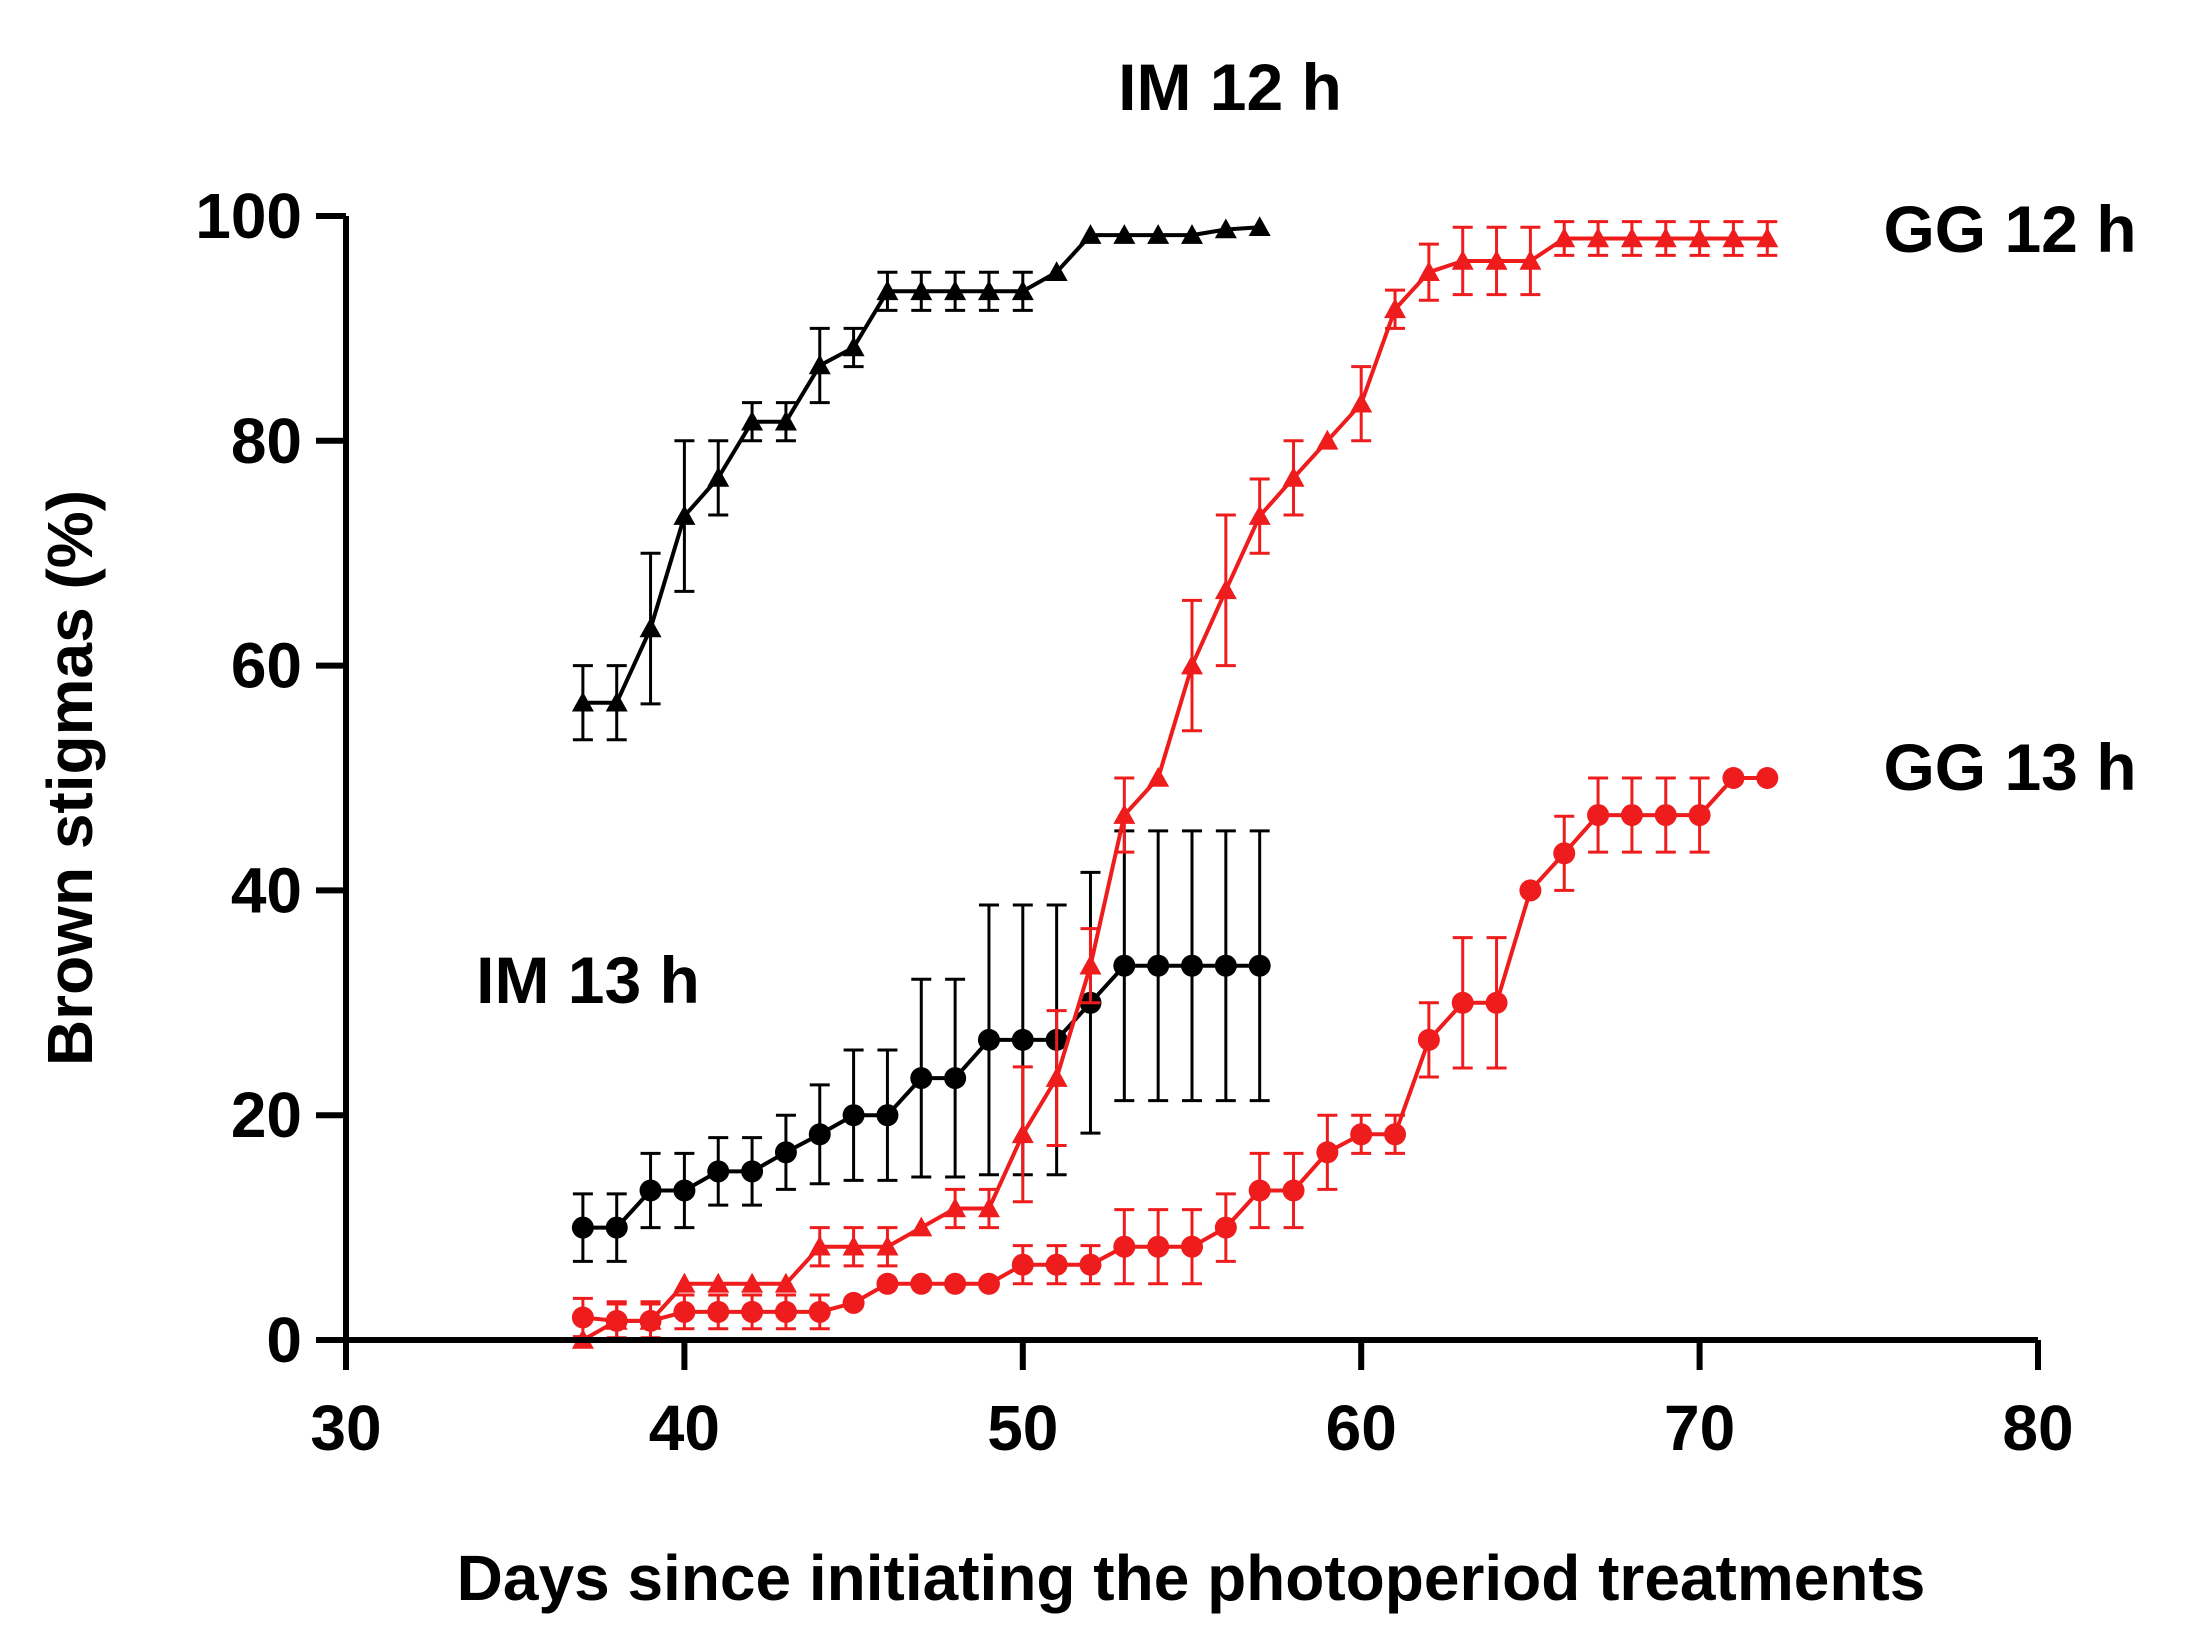  Describe the element at coordinates (588, 980) in the screenshot. I see `annotation-im-13h: IM 13 h` at that location.